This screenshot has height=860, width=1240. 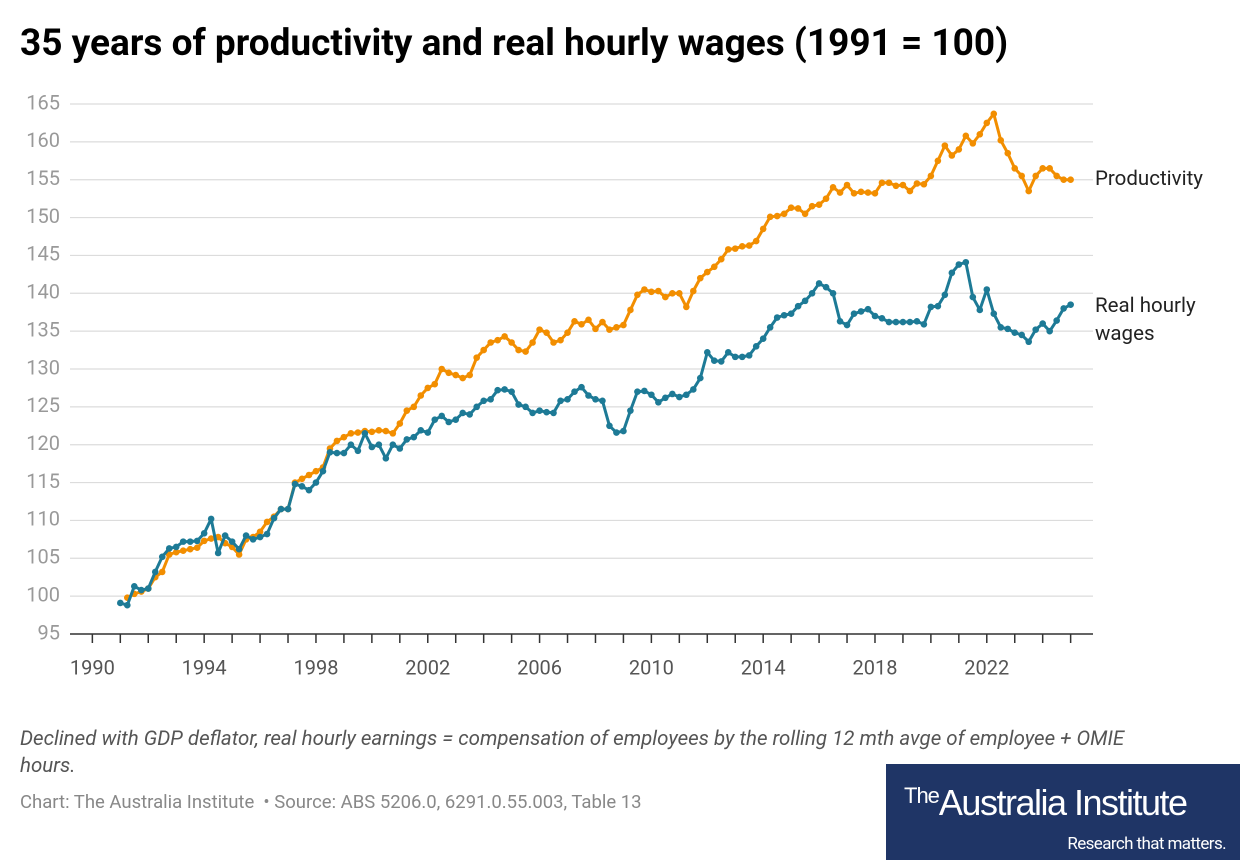 I want to click on y-tick-label: 145, so click(x=43, y=254).